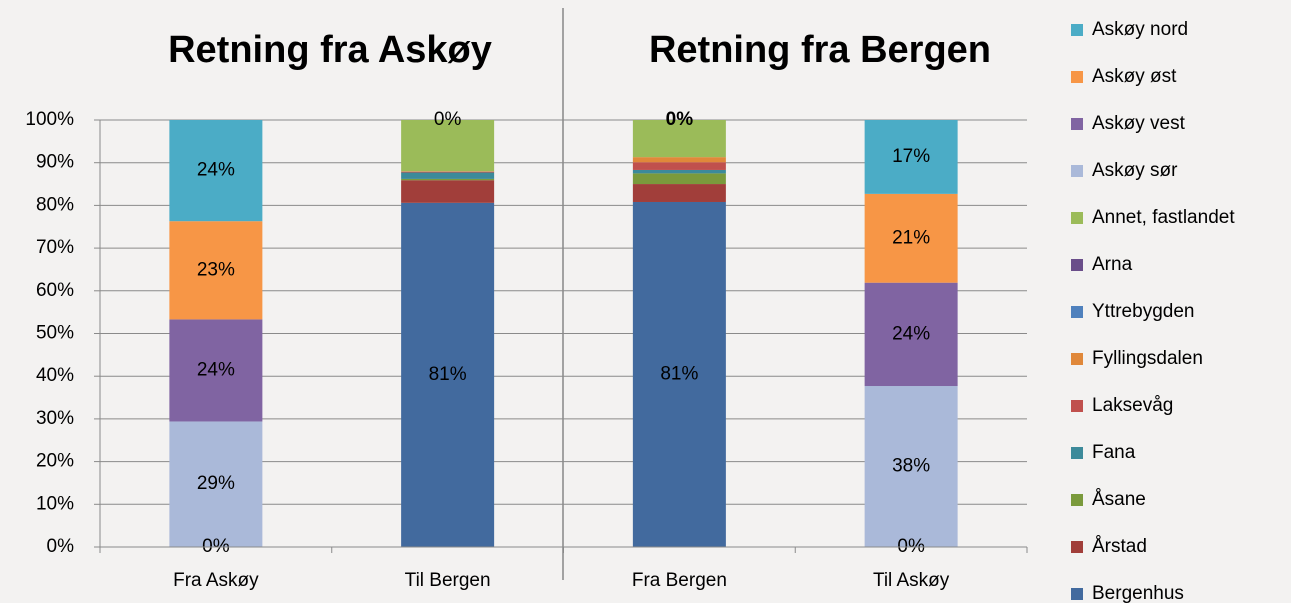 Image resolution: width=1291 pixels, height=603 pixels. What do you see at coordinates (216, 580) in the screenshot?
I see `x-tick-label: Fra Askøy` at bounding box center [216, 580].